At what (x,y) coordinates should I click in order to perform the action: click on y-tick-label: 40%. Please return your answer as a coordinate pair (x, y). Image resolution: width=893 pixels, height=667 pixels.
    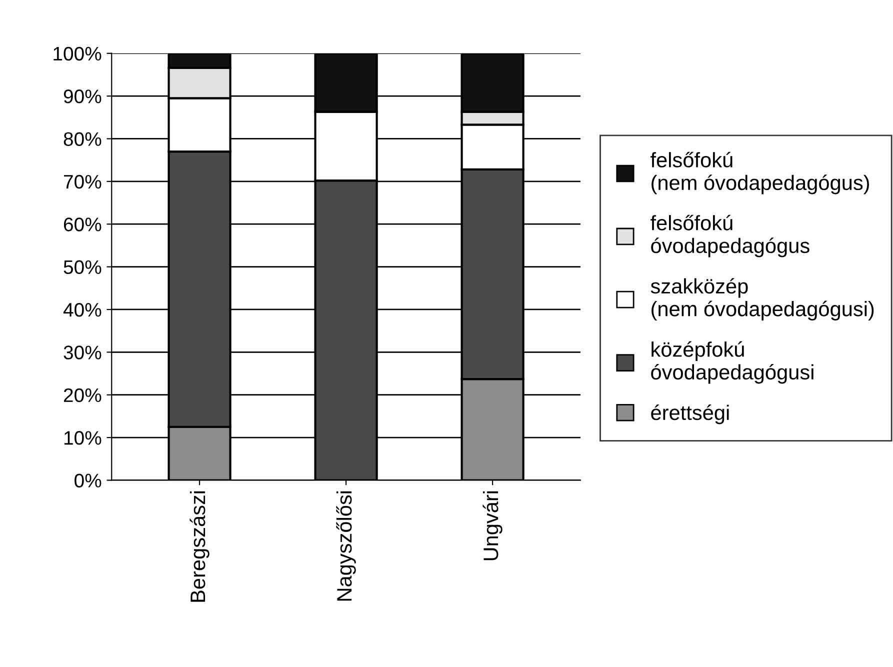
    Looking at the image, I should click on (82, 309).